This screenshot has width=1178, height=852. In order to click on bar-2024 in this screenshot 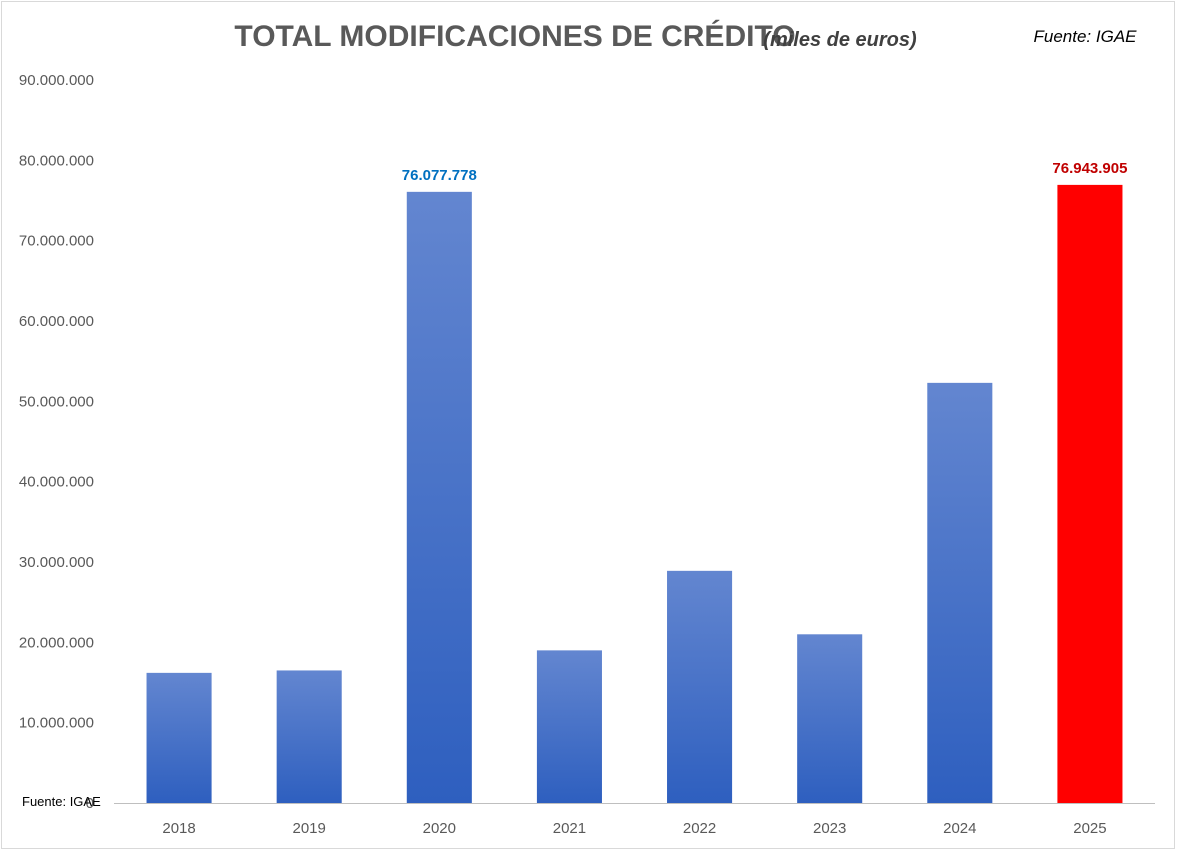, I will do `click(960, 592)`.